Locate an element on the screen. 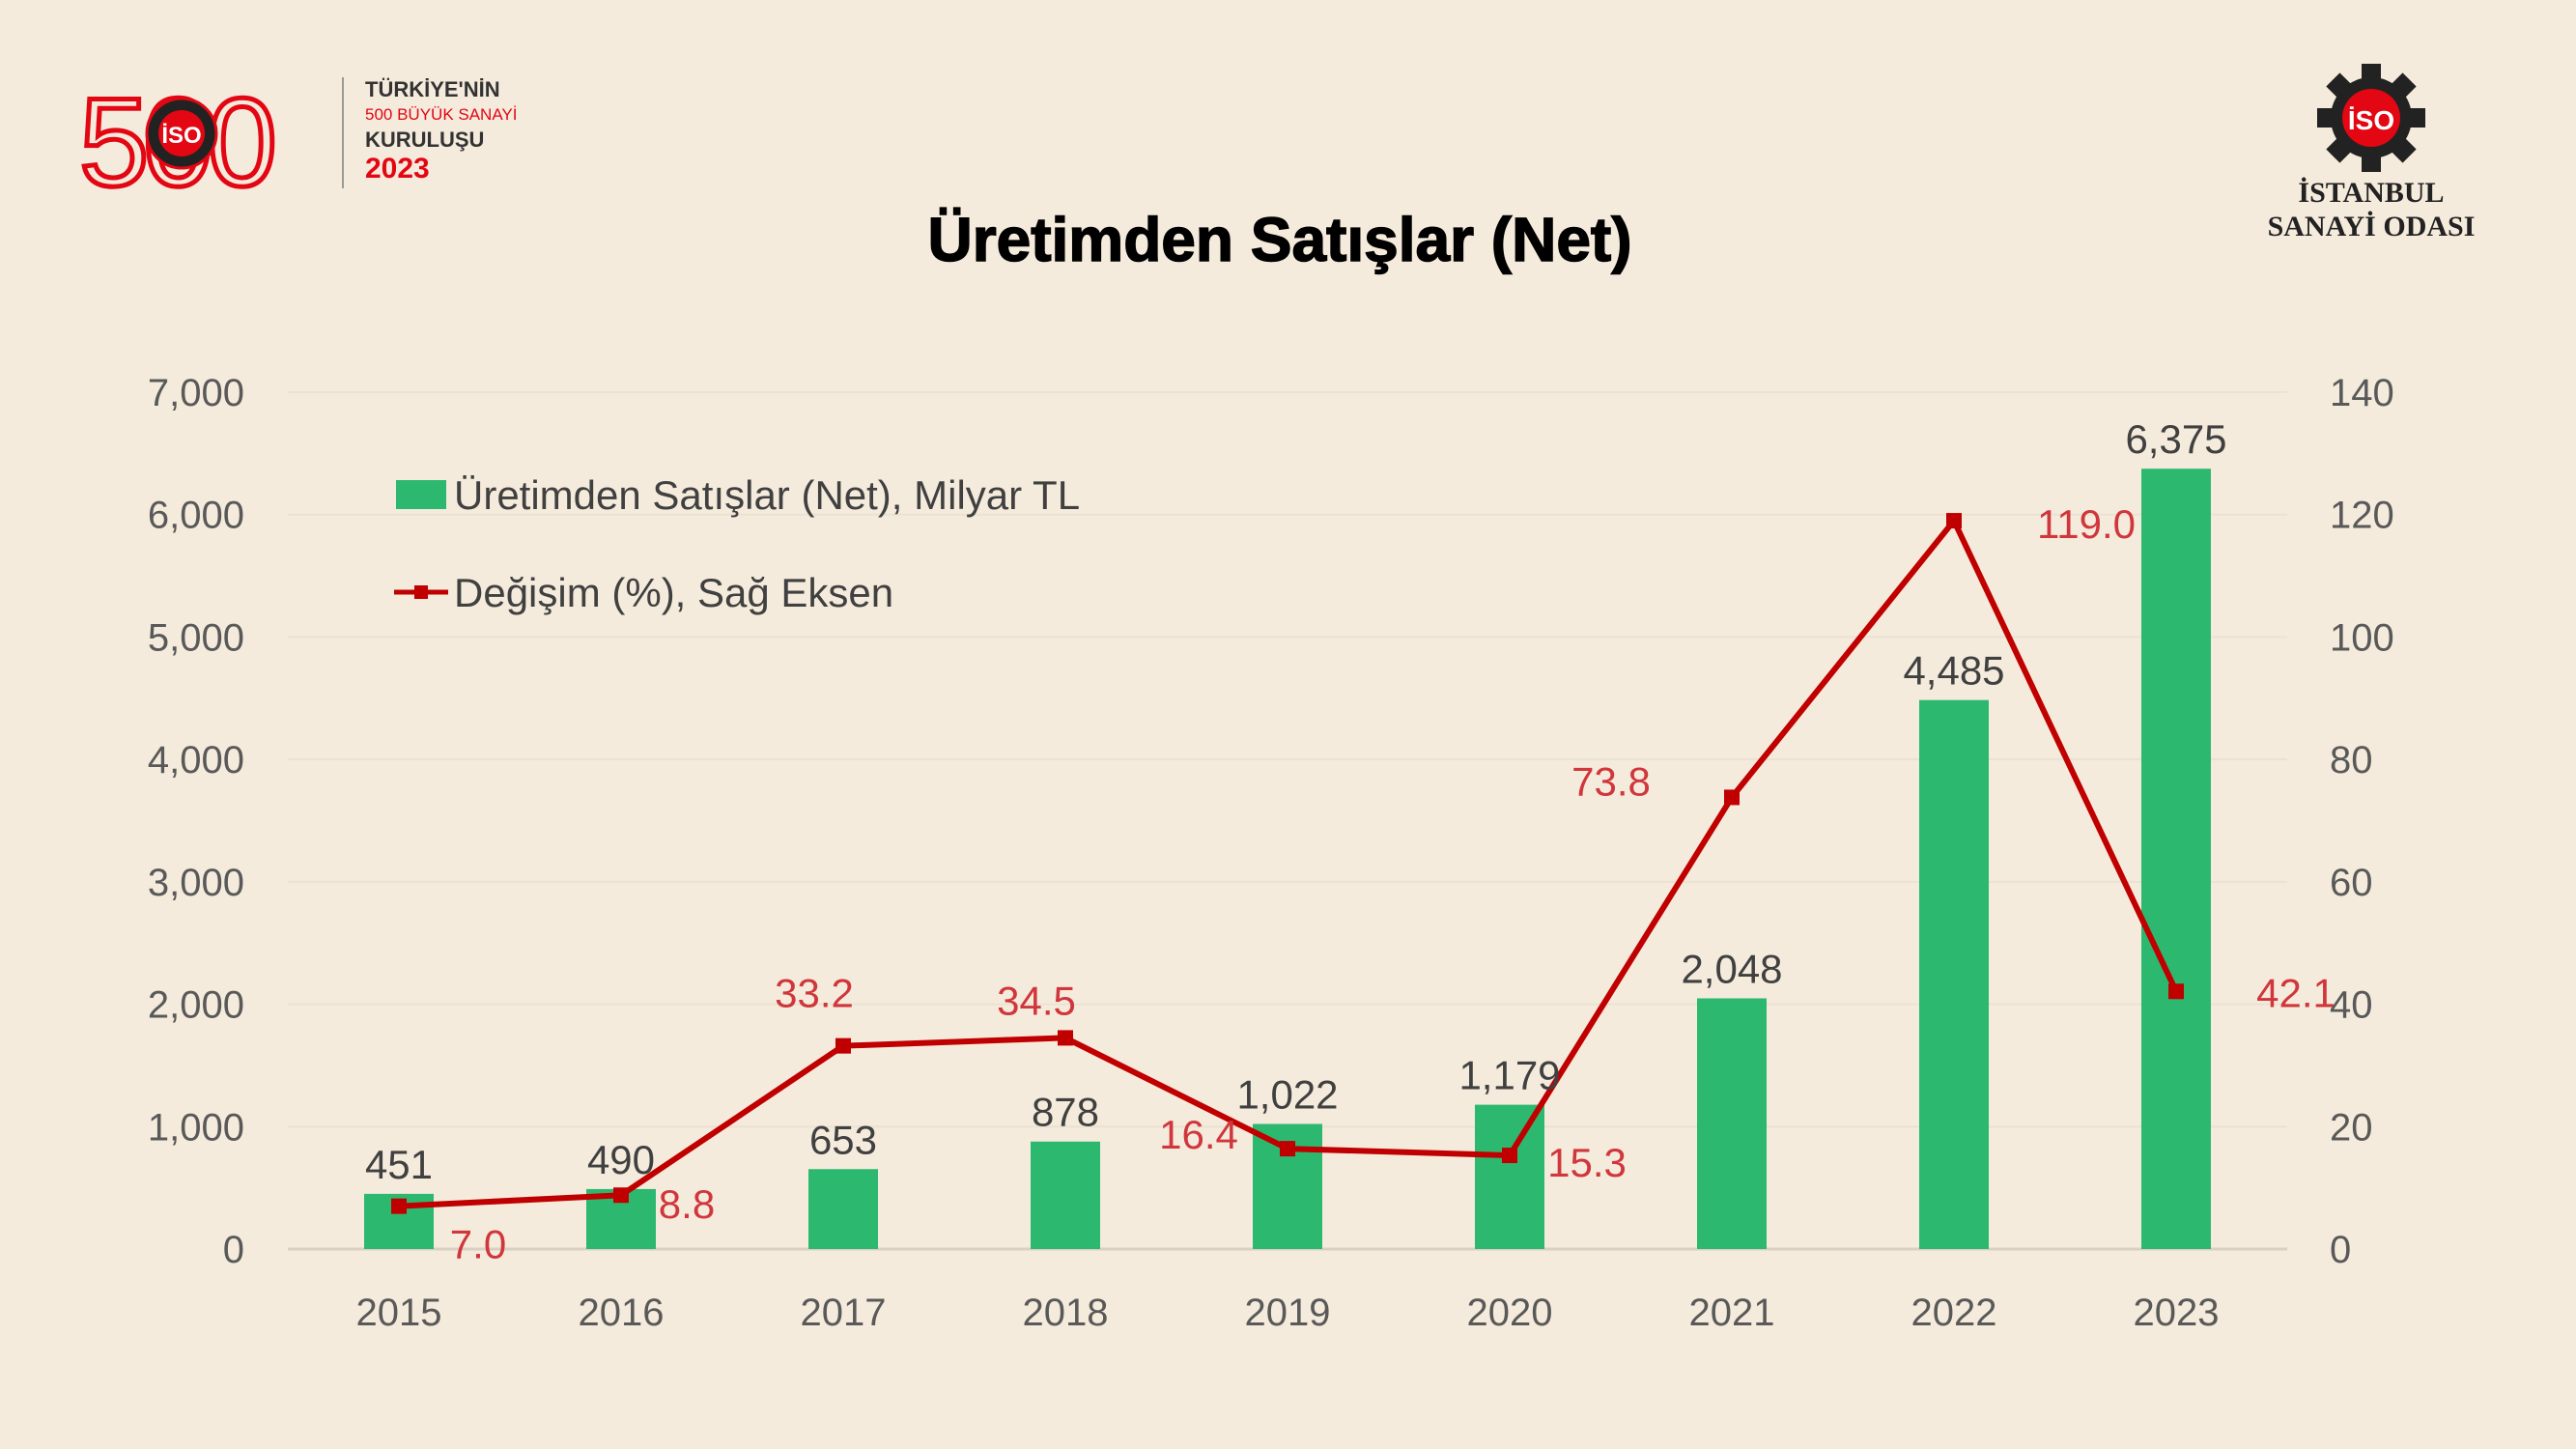 Image resolution: width=2576 pixels, height=1449 pixels. y-right-tick-label: 140 is located at coordinates (2362, 393).